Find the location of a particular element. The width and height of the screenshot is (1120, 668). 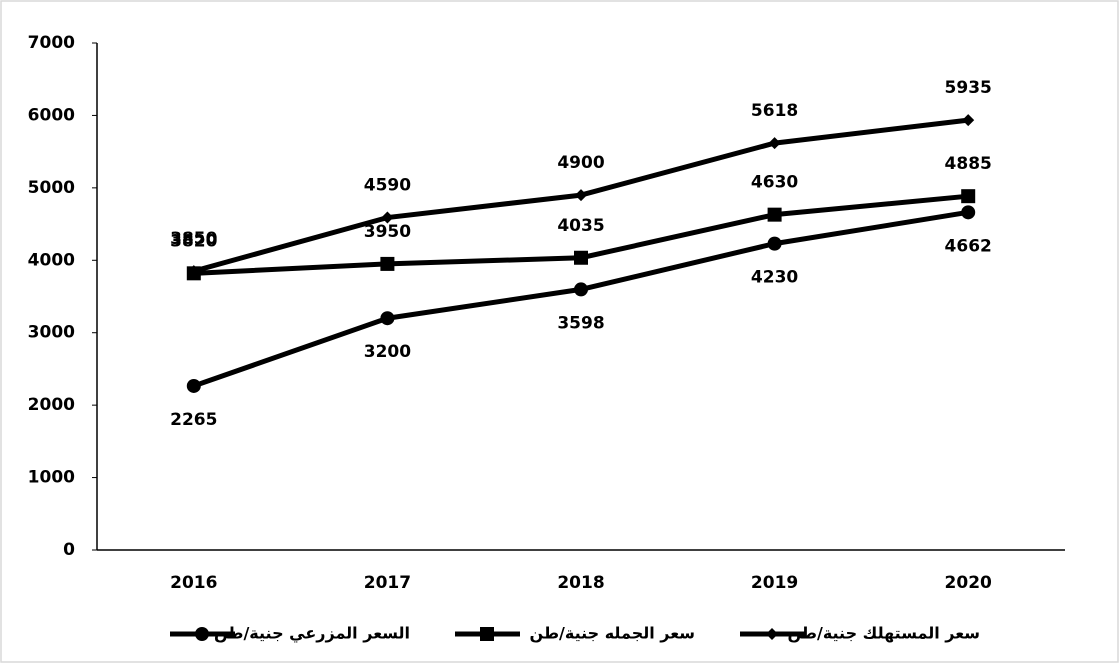

x-tick-label: 2019 is located at coordinates (774, 583).